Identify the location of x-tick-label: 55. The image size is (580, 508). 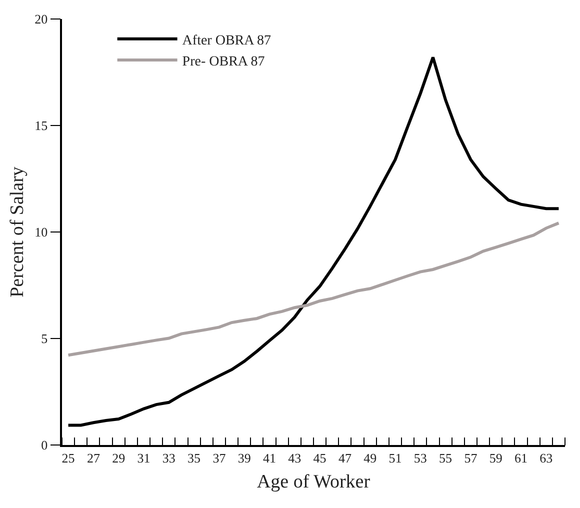
(445, 458).